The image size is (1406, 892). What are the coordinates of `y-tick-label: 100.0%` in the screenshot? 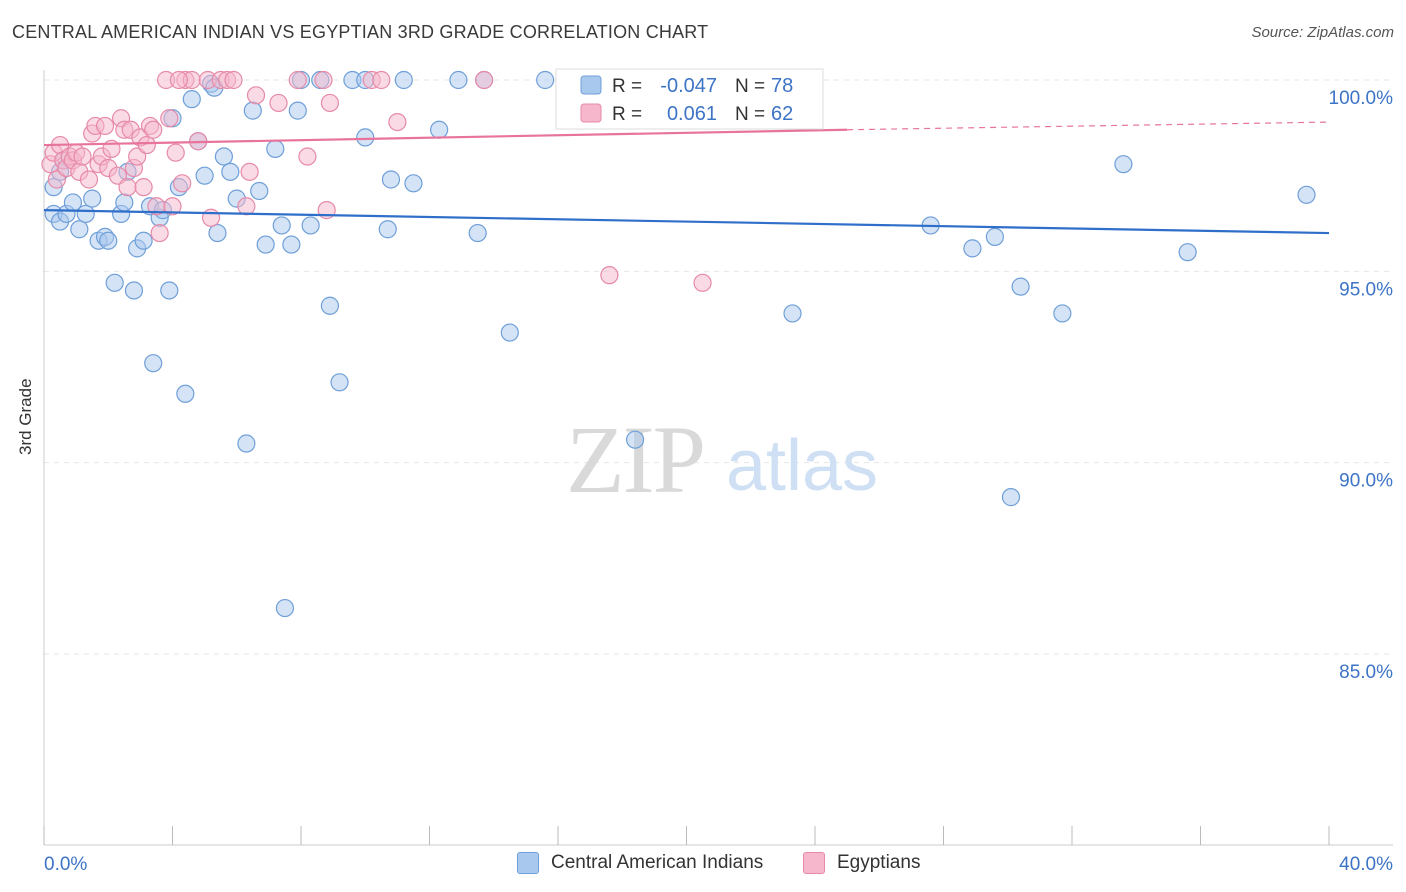 It's located at (1361, 98).